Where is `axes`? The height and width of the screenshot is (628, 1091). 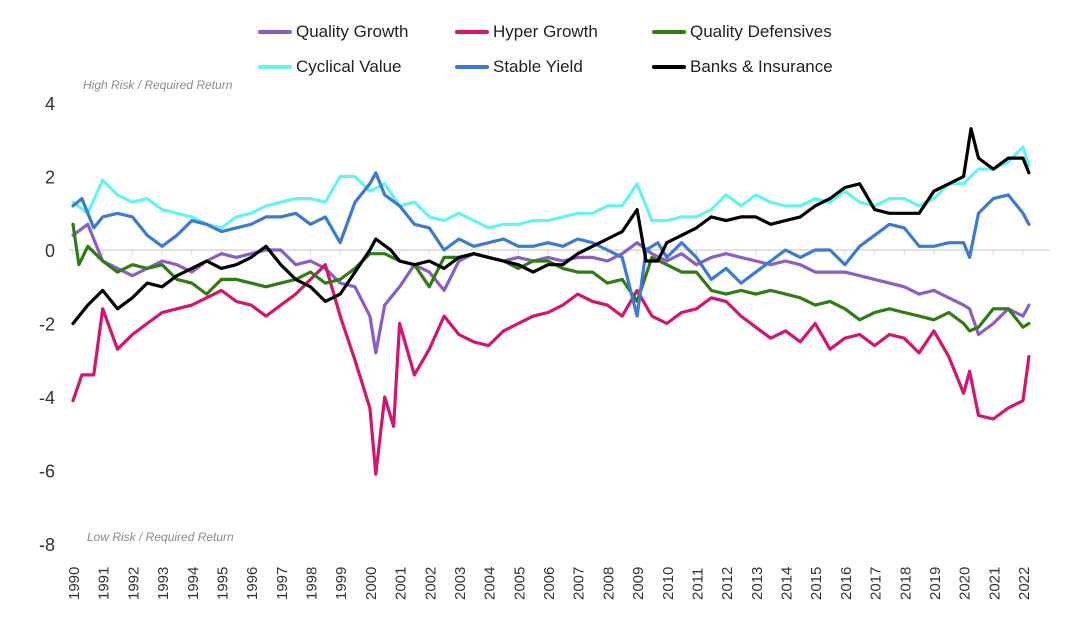
axes is located at coordinates (559, 252).